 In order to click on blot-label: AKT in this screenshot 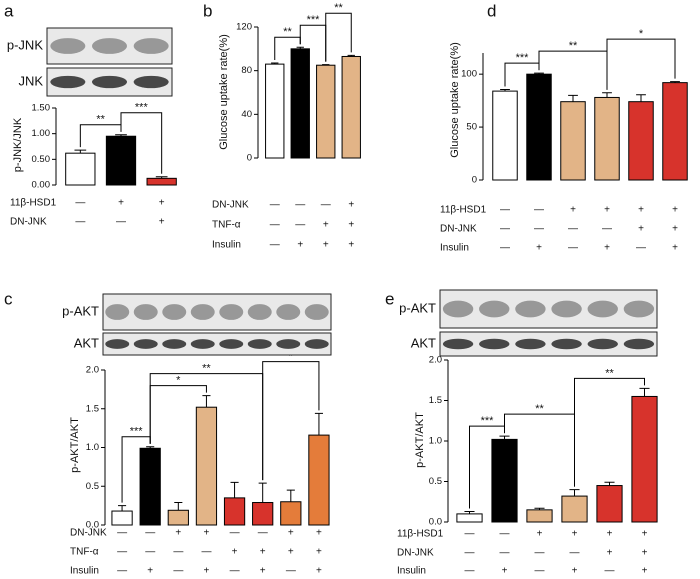, I will do `click(86, 342)`.